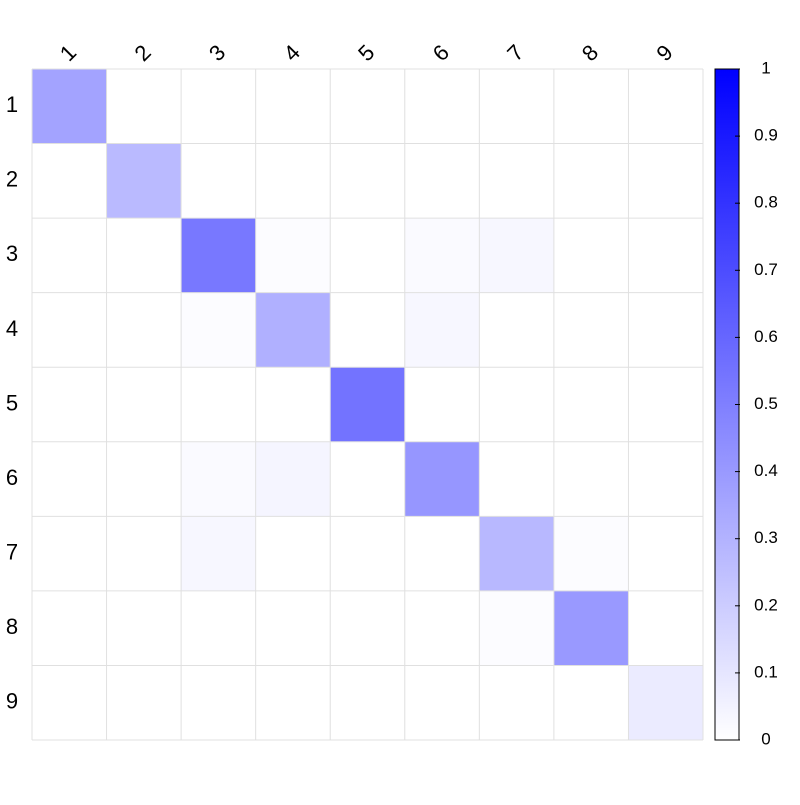 The height and width of the screenshot is (805, 800). Describe the element at coordinates (293, 181) in the screenshot. I see `heatmap-cell-r2-c4` at that location.